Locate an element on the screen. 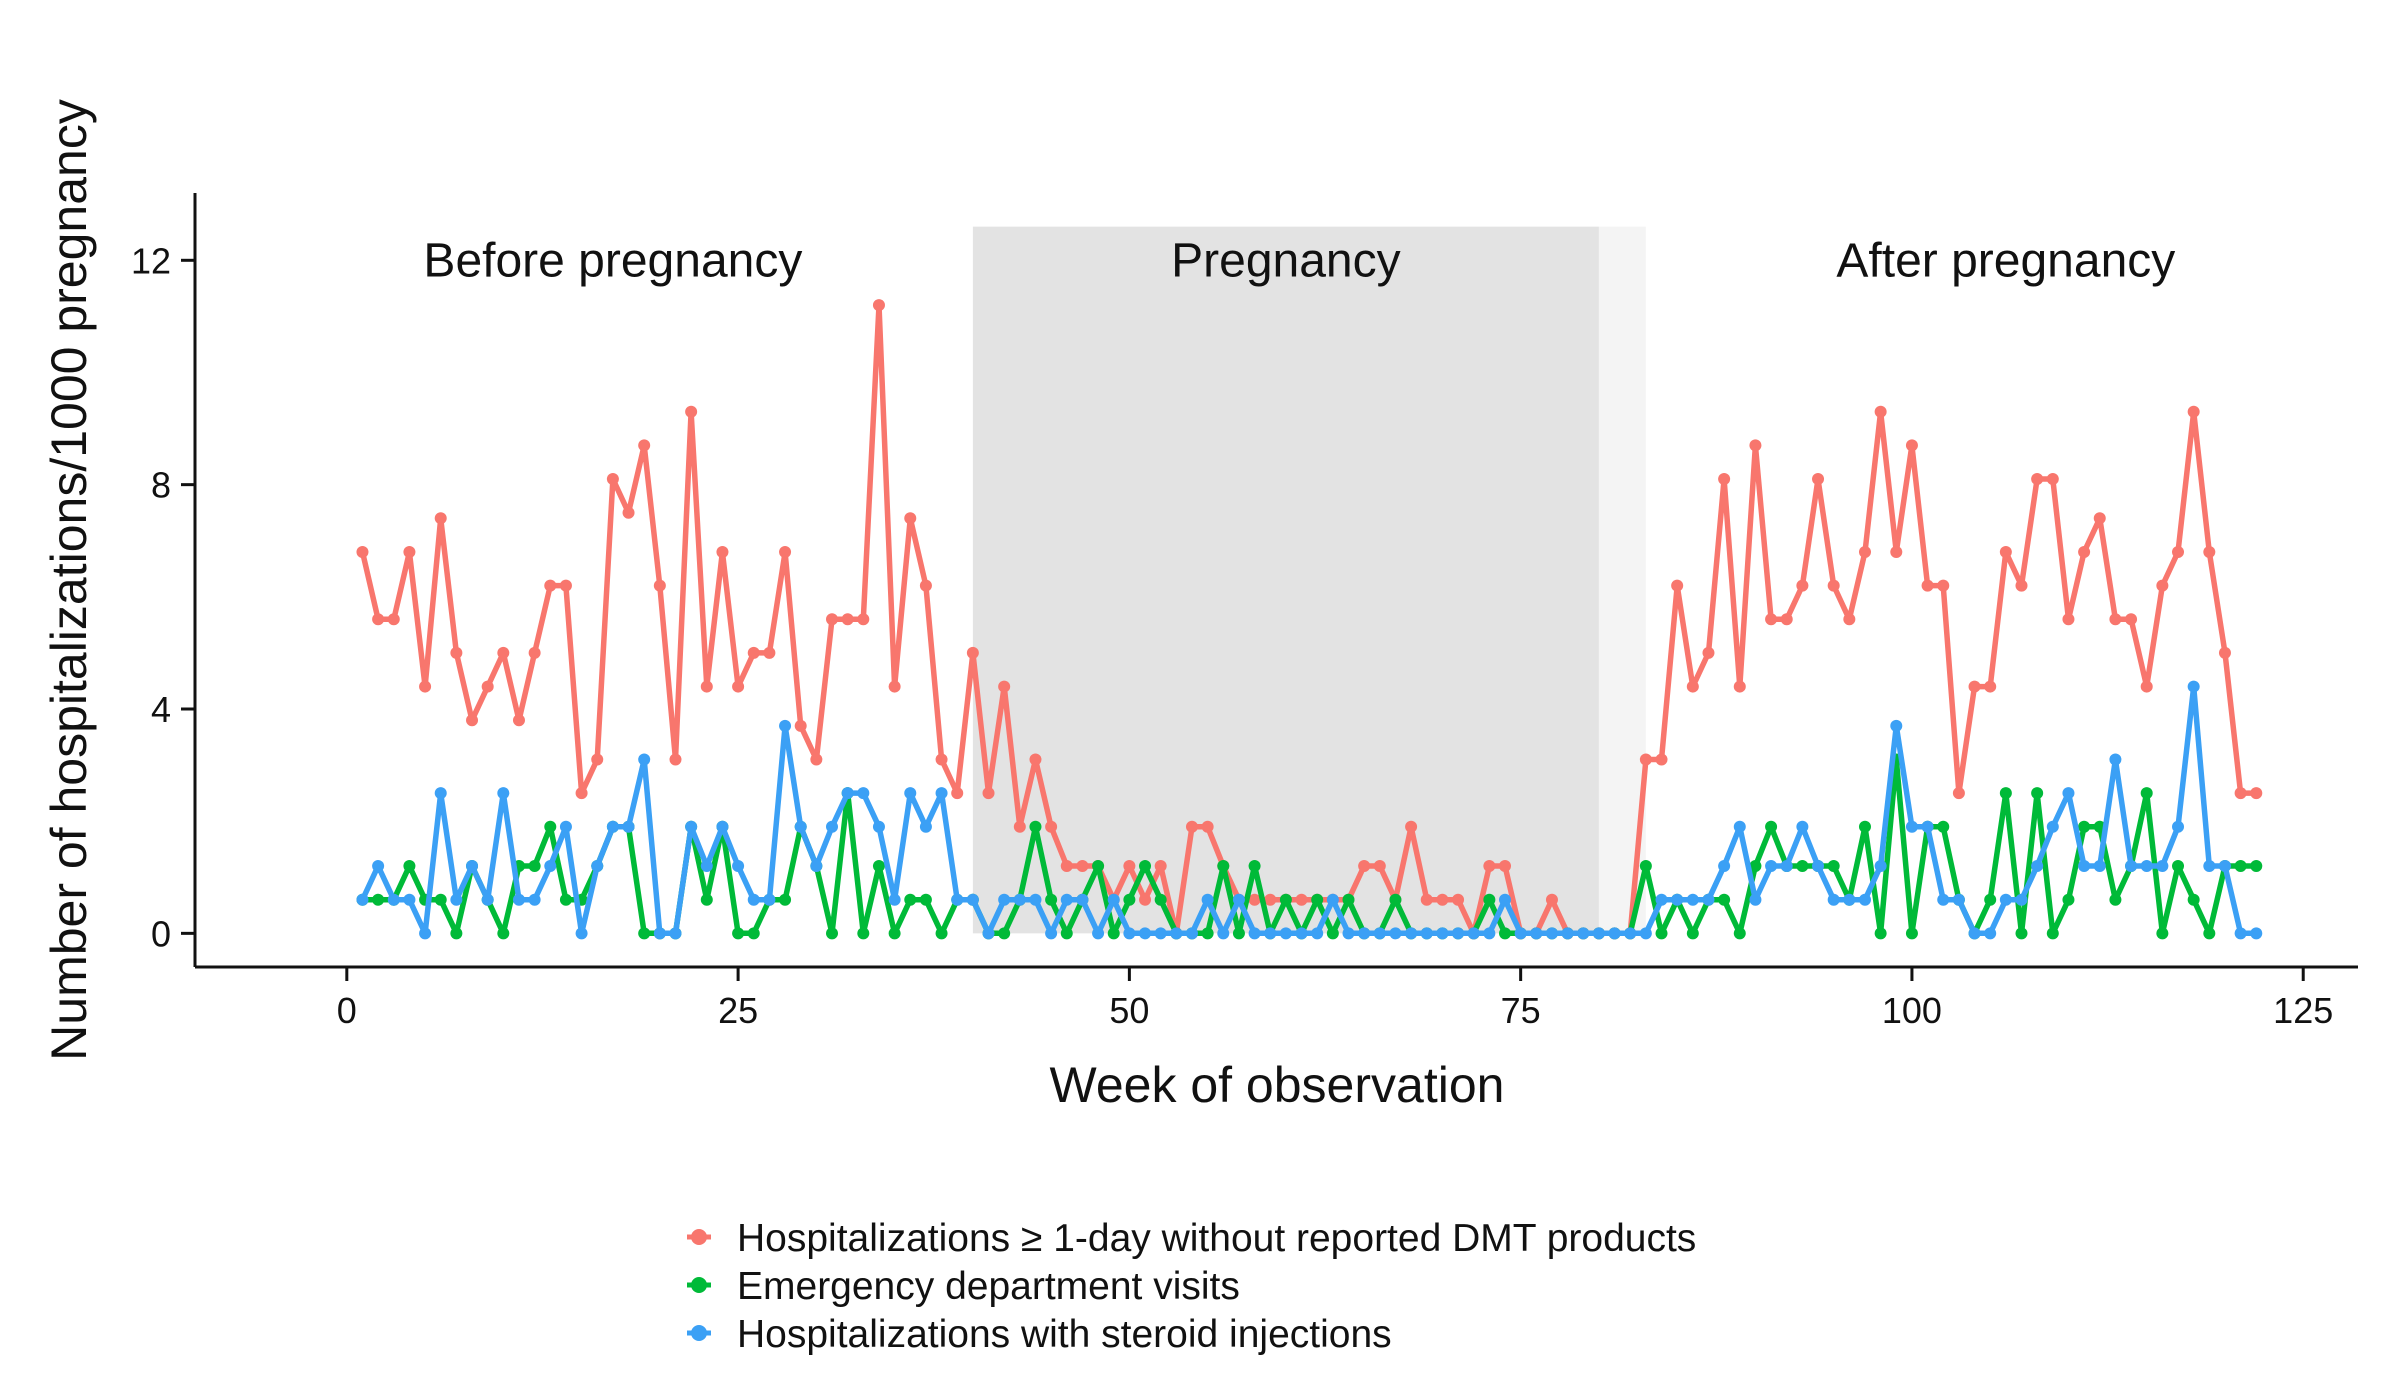 The width and height of the screenshot is (2392, 1384). legend-item-2: Emergency department visits is located at coordinates (963, 1286).